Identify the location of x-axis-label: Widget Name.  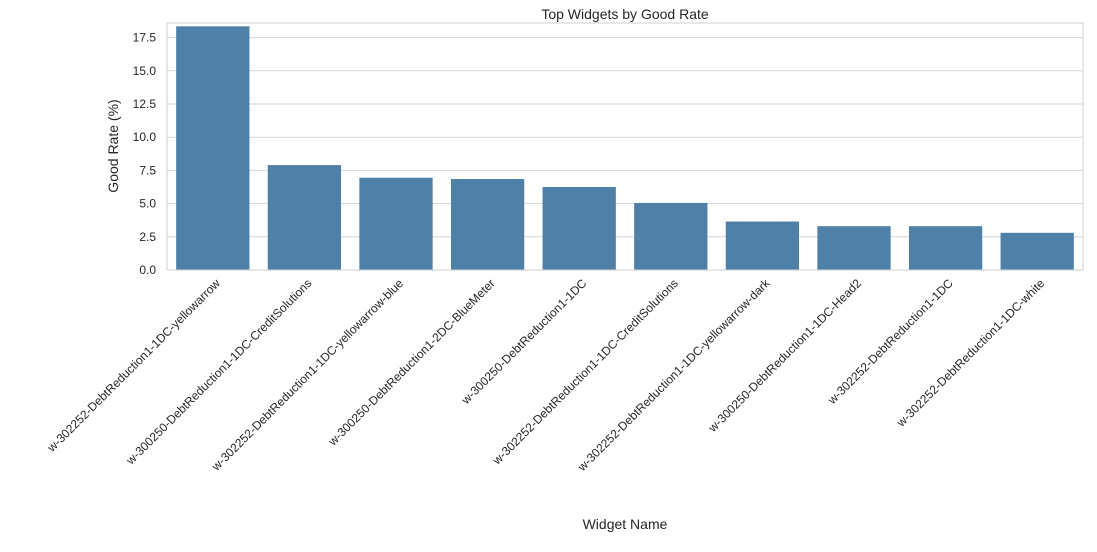
(625, 524).